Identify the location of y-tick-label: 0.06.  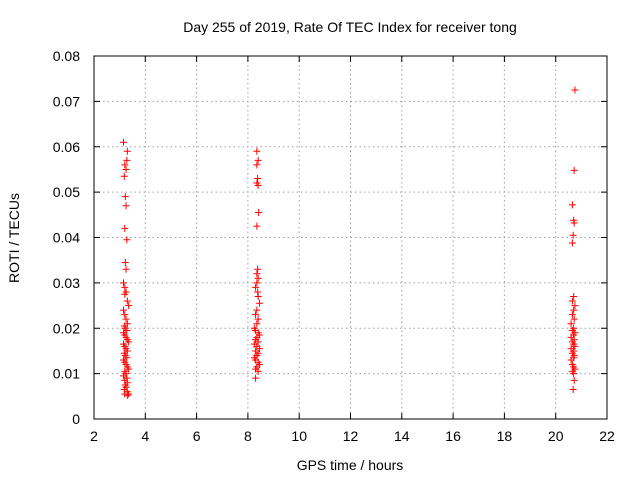
(66, 147).